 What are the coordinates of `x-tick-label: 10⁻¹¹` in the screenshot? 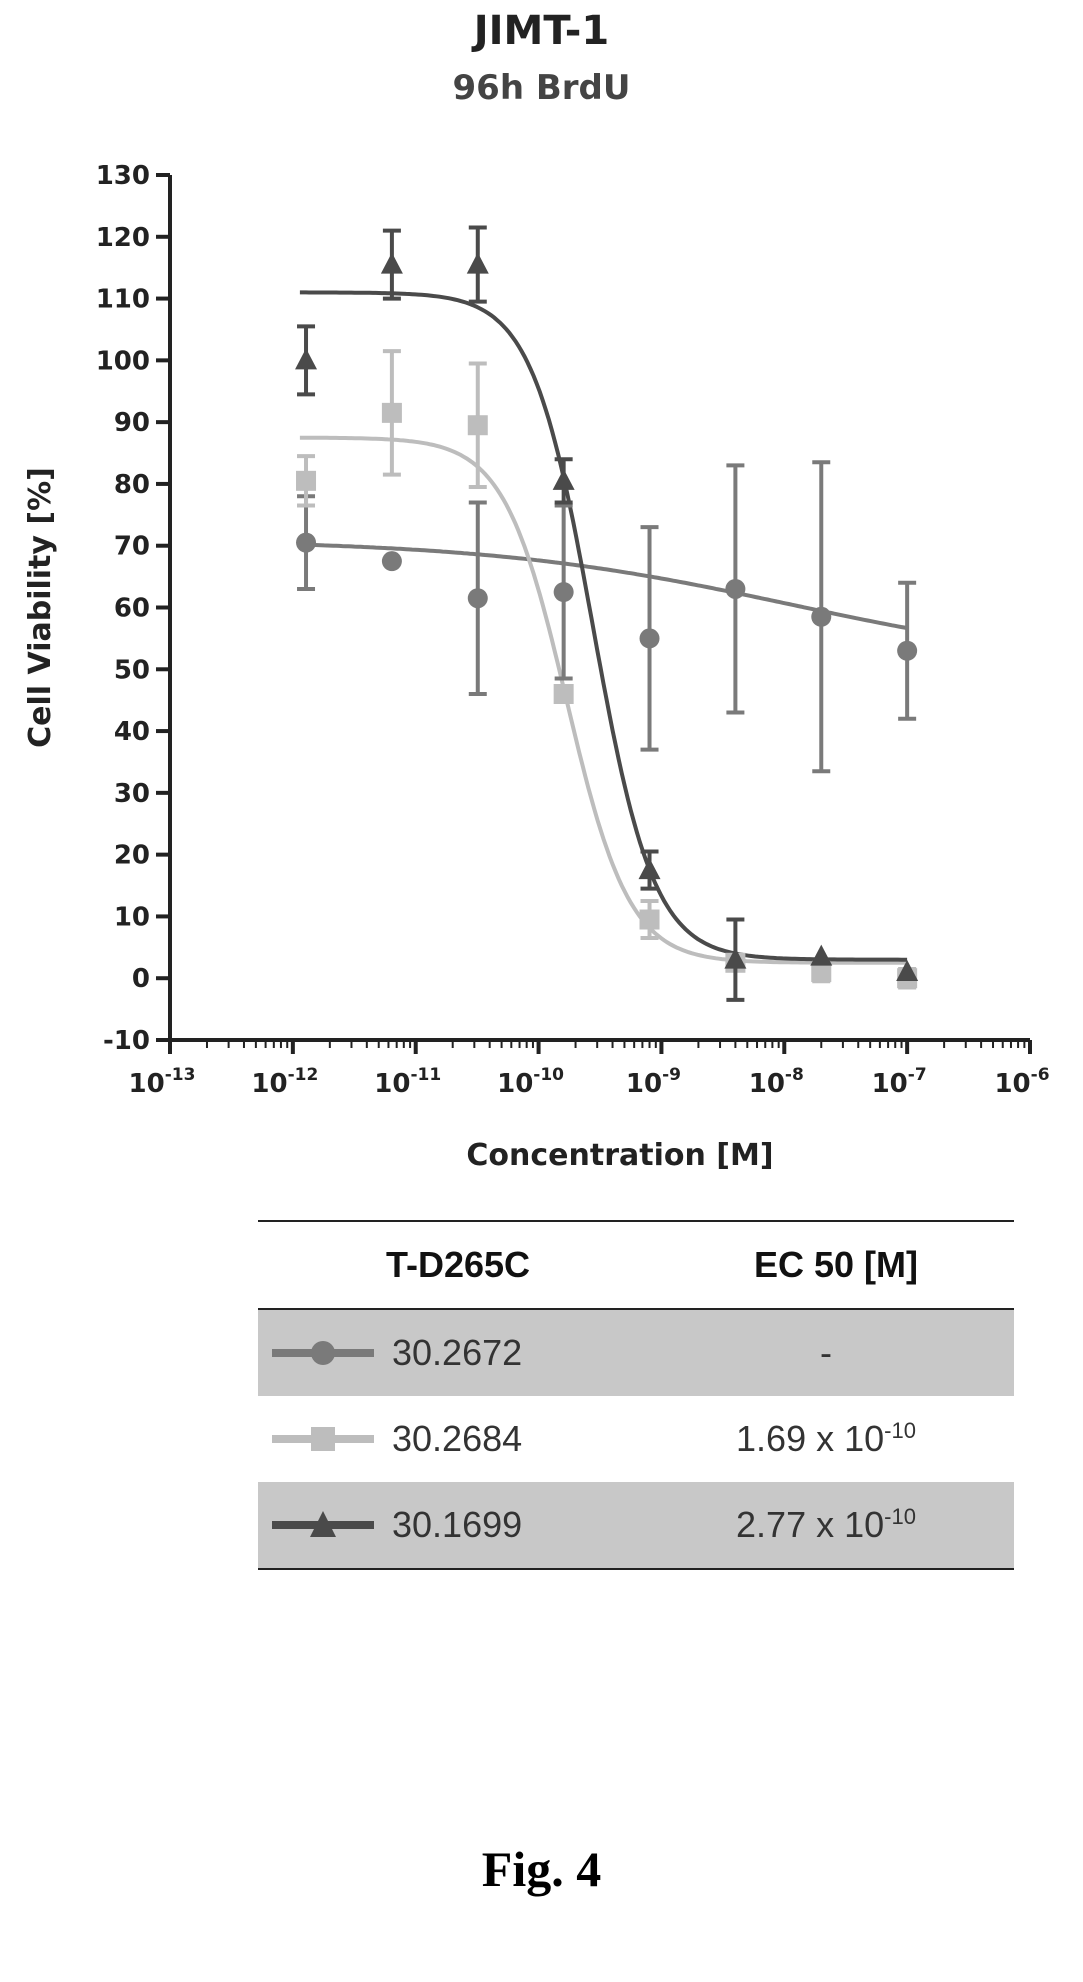 It's located at (407, 1082).